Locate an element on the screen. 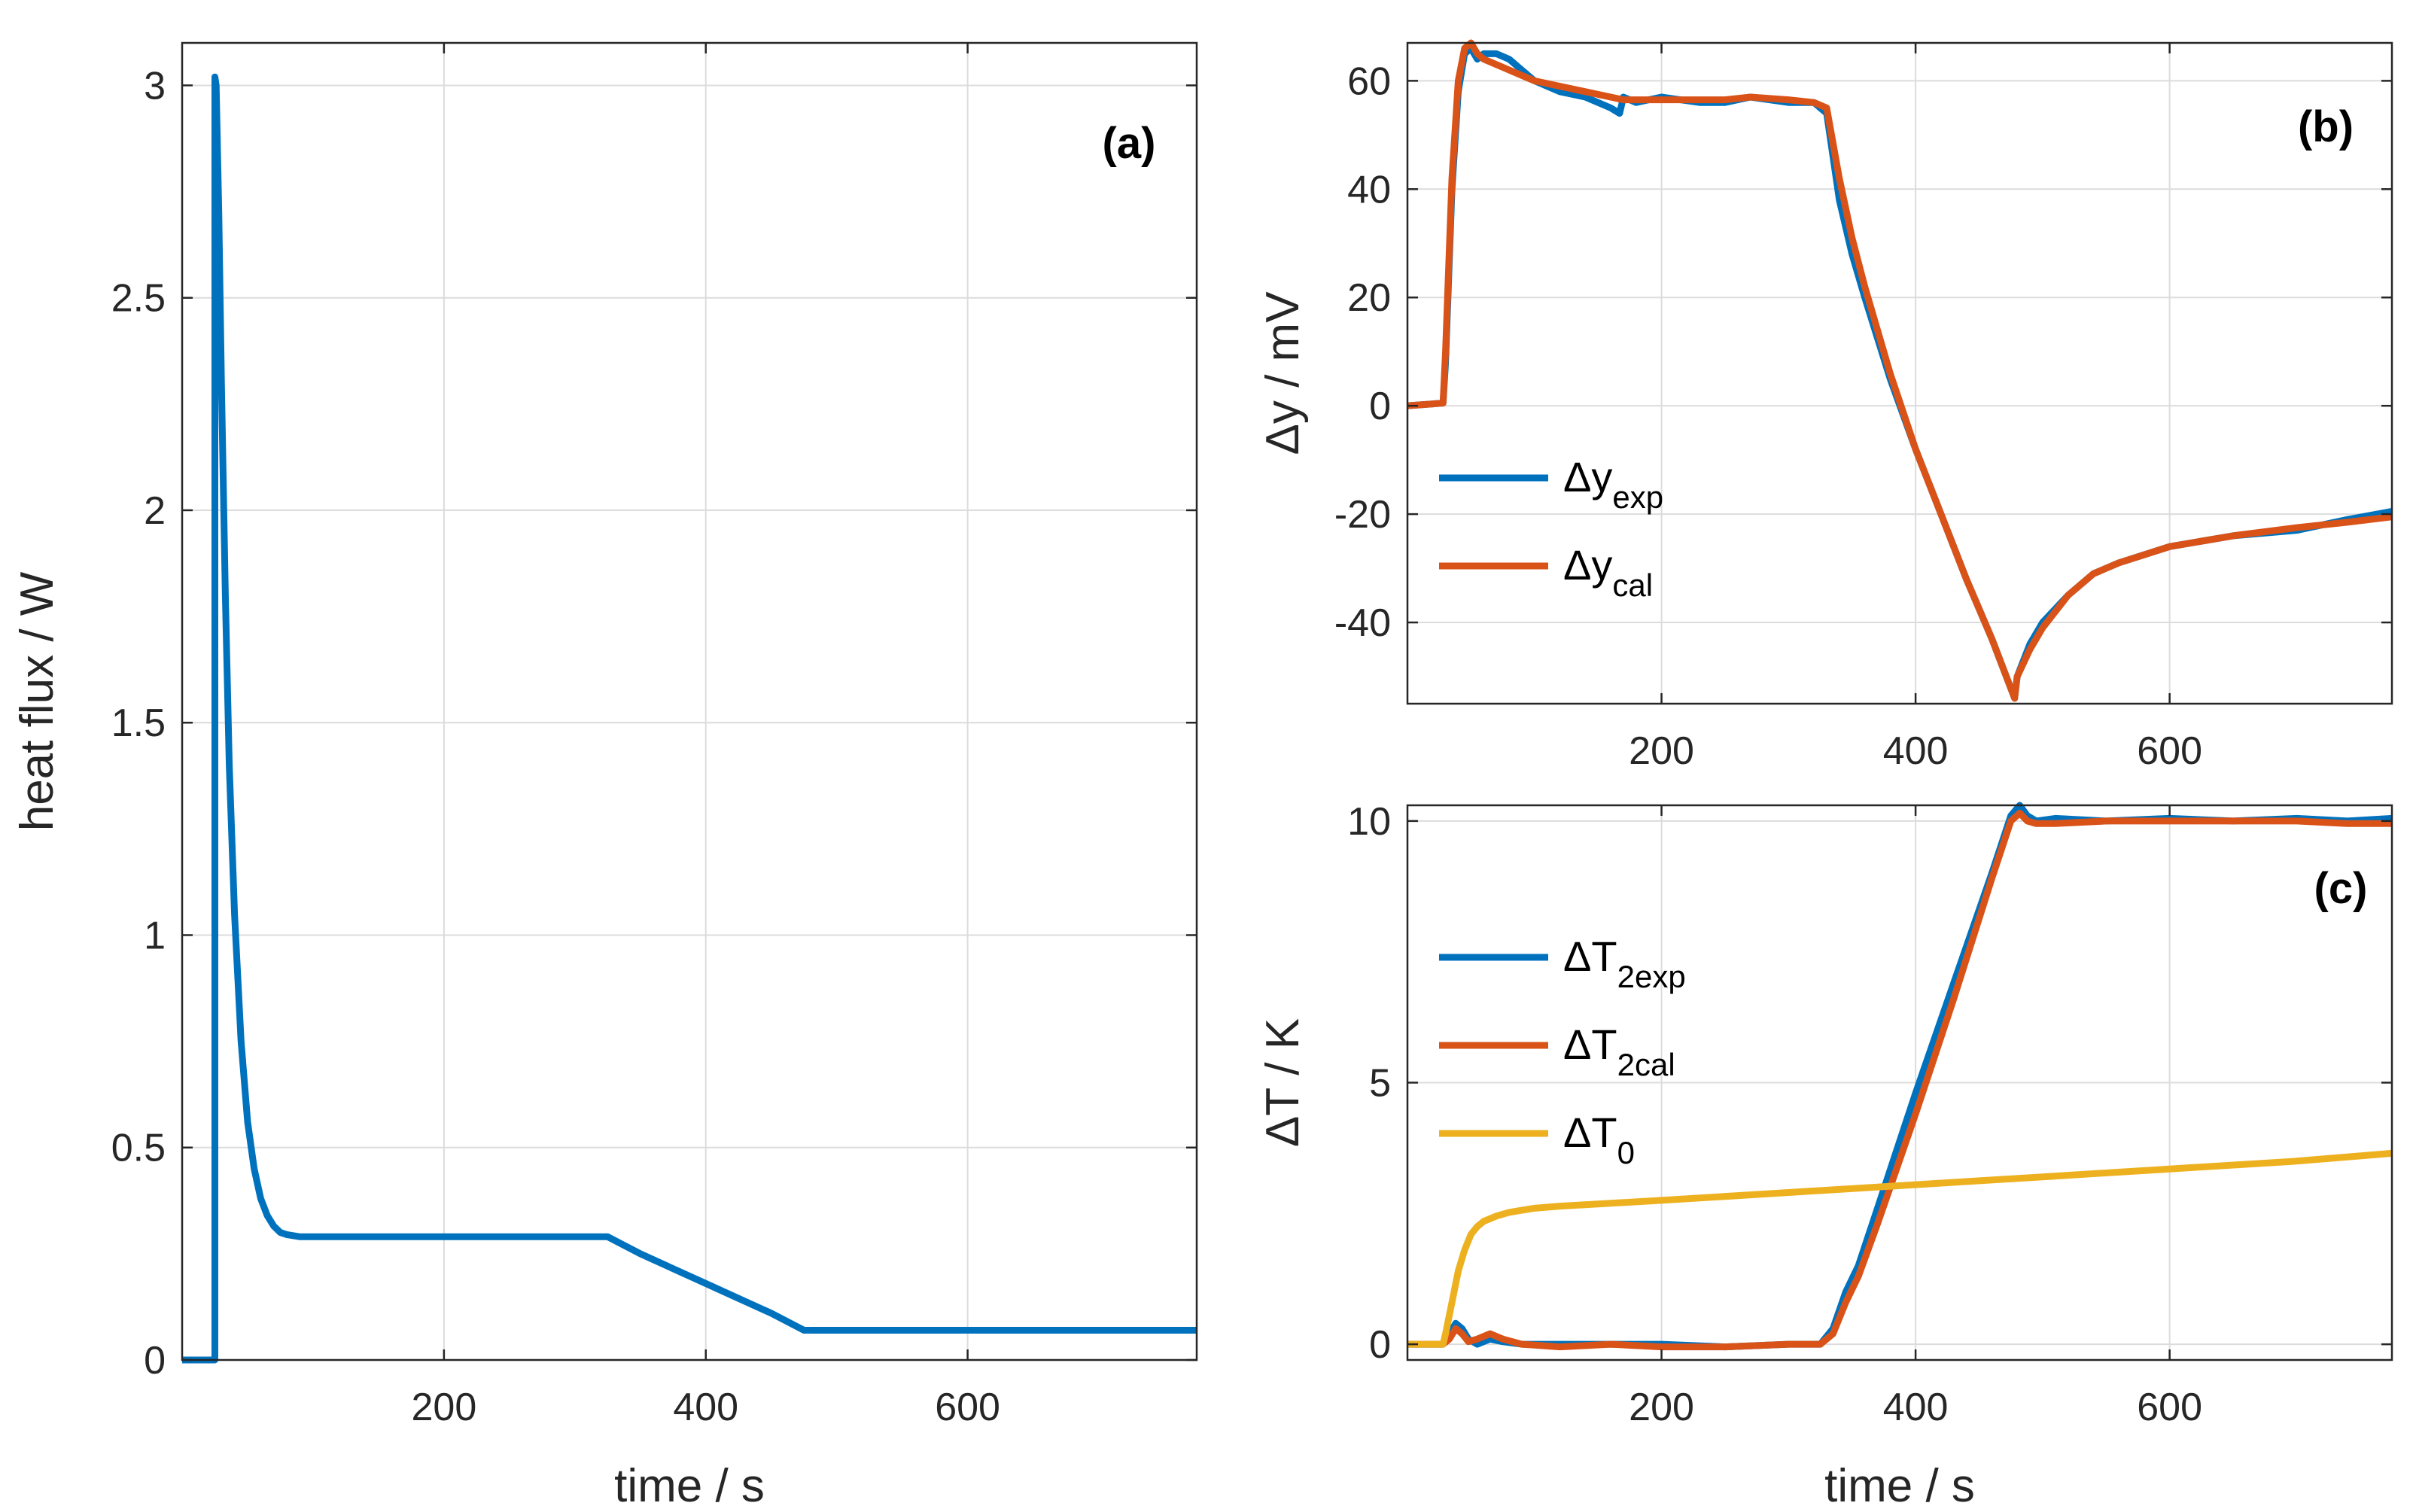  legend-label-subscript: 2exp is located at coordinates (1652, 977).